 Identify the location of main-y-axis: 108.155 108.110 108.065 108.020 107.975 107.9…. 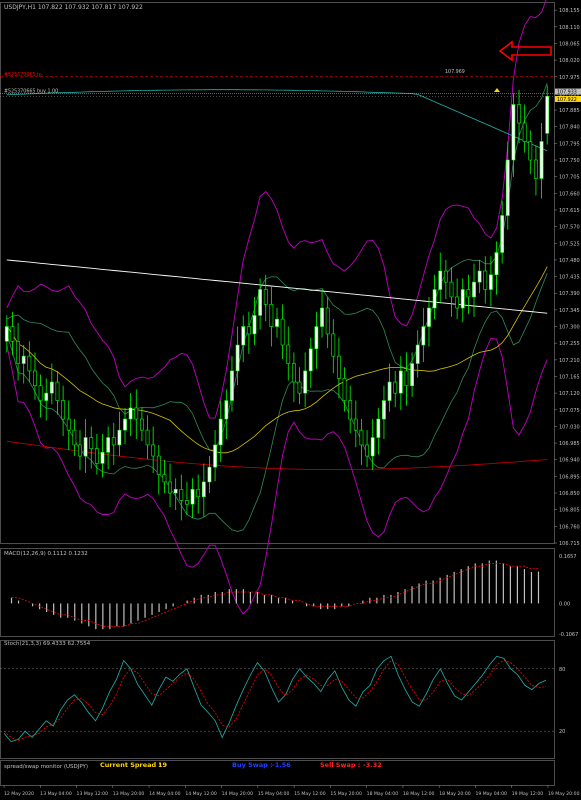
(567, 277).